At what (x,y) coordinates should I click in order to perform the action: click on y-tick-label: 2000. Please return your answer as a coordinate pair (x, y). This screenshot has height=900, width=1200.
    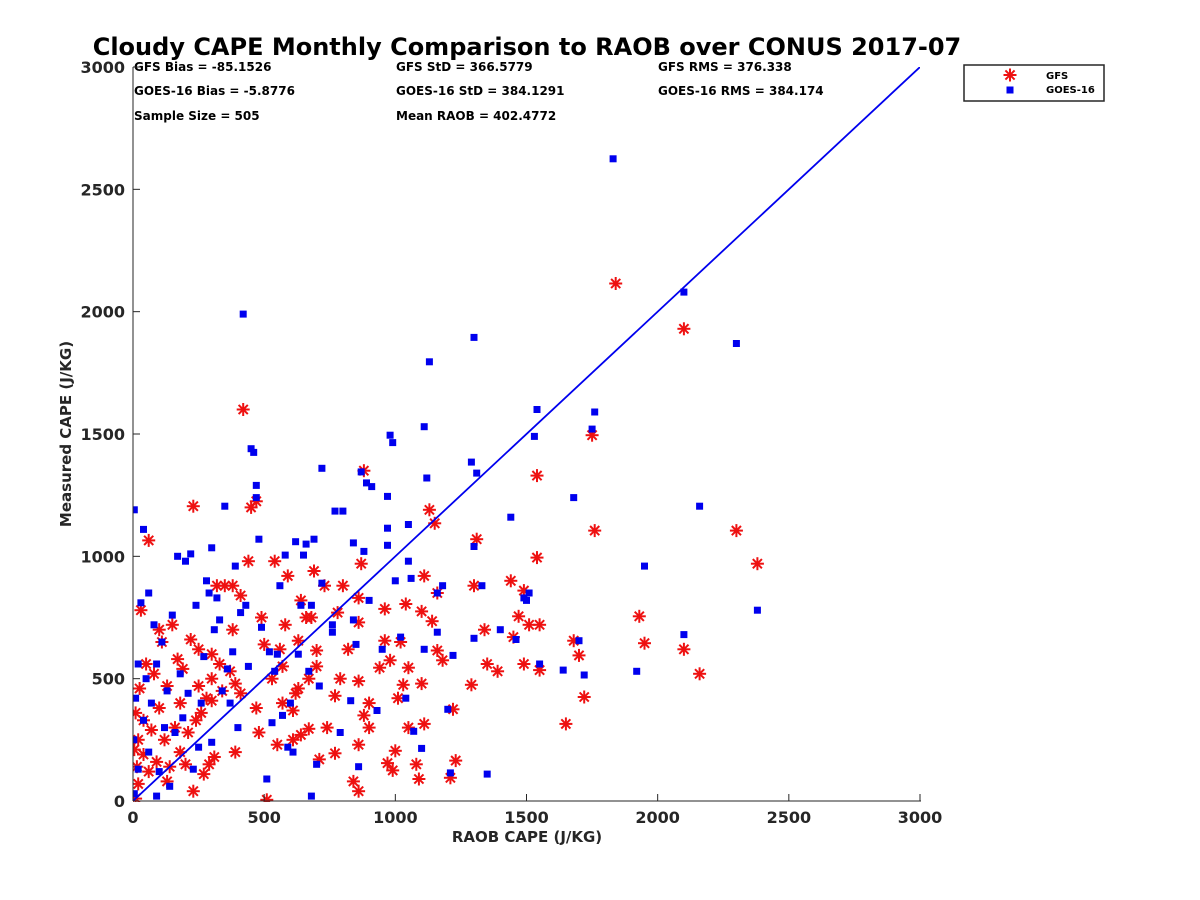
    Looking at the image, I should click on (102, 312).